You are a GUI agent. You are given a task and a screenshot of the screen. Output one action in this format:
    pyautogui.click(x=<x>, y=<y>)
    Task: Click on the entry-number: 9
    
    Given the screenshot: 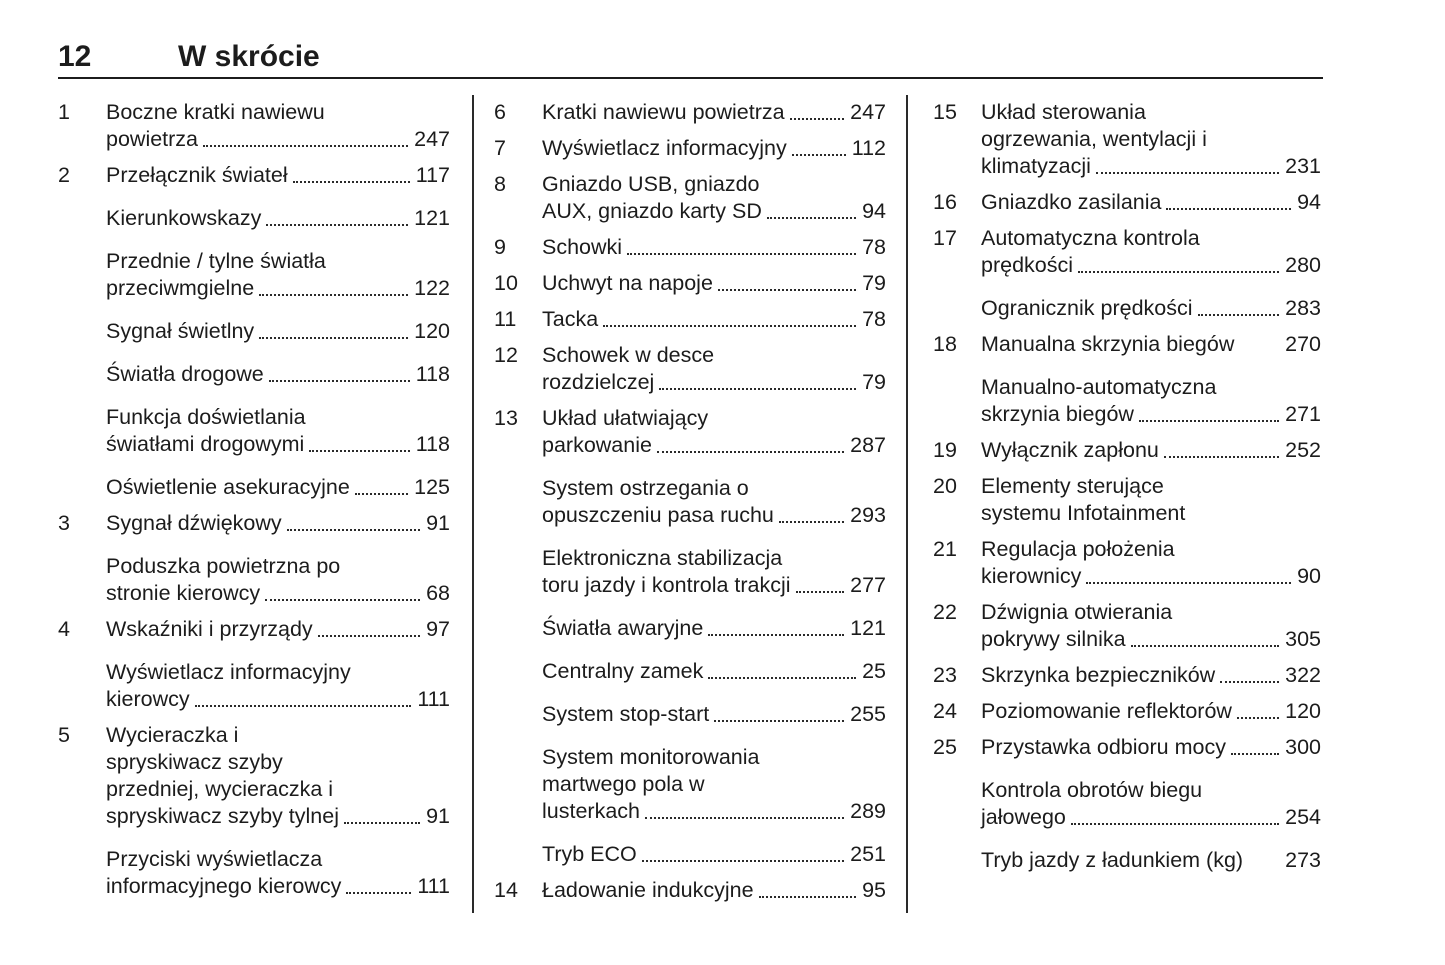 What is the action you would take?
    pyautogui.click(x=500, y=247)
    